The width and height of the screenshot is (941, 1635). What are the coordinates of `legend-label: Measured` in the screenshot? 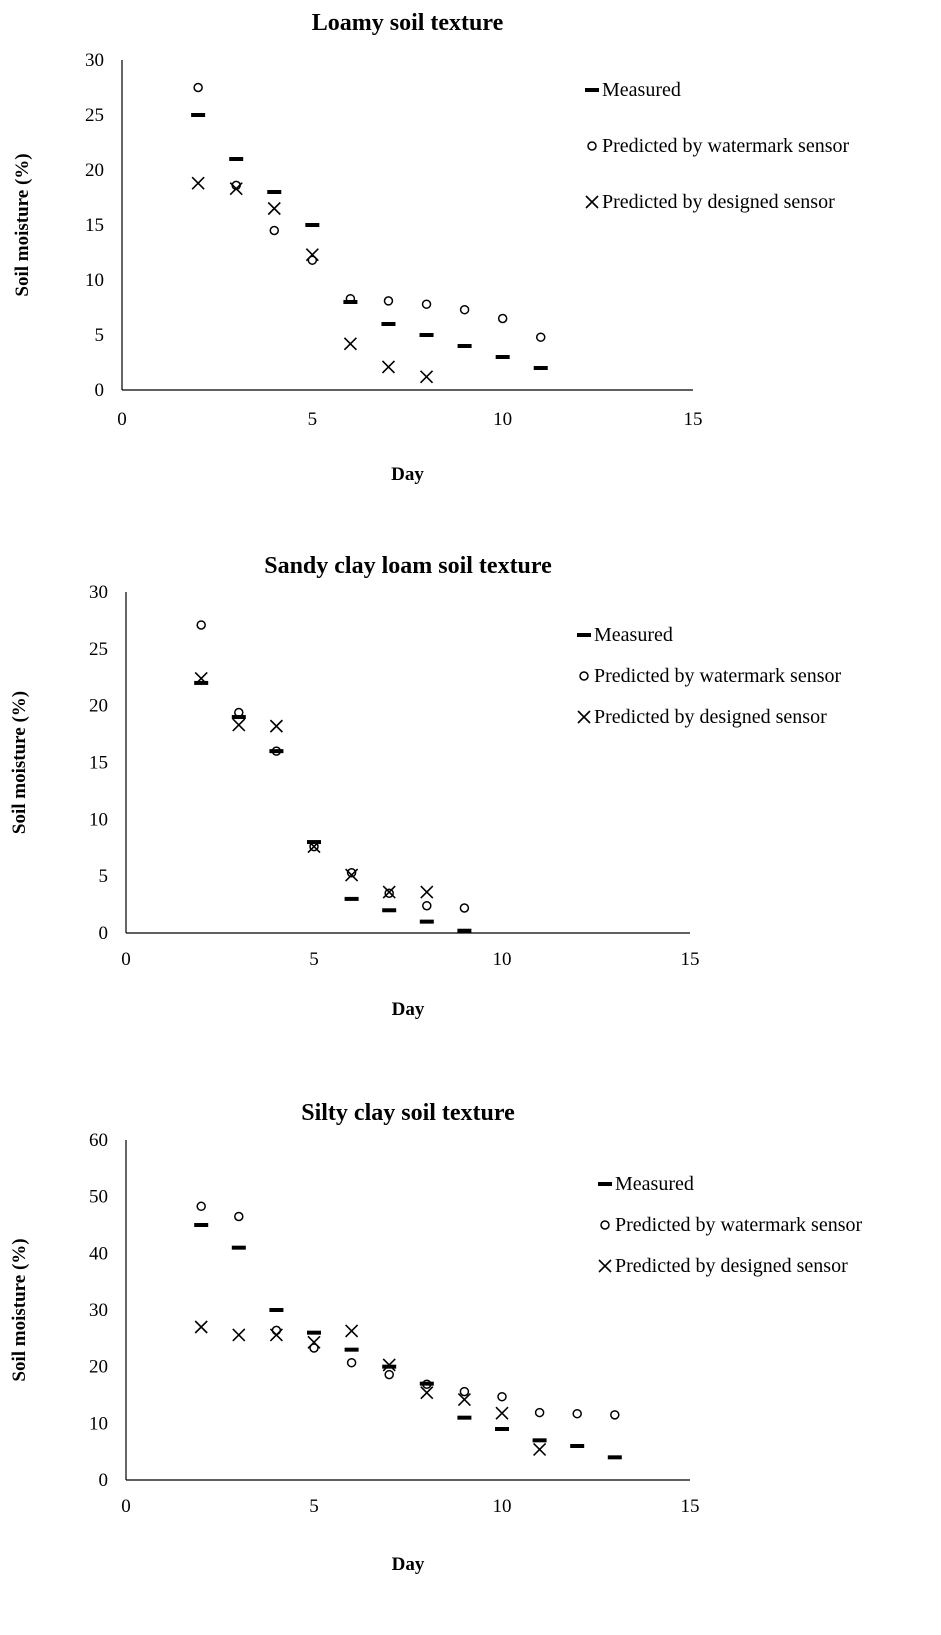 It's located at (654, 1184).